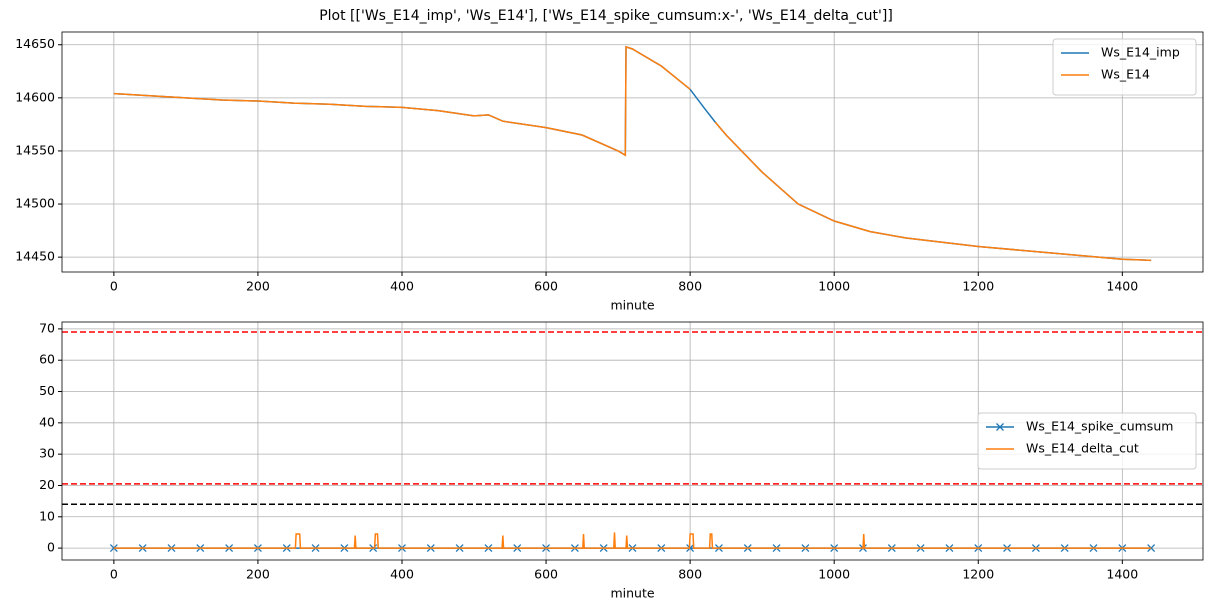 This screenshot has width=1211, height=611. I want to click on legend-label: Ws_E14_imp, so click(1140, 52).